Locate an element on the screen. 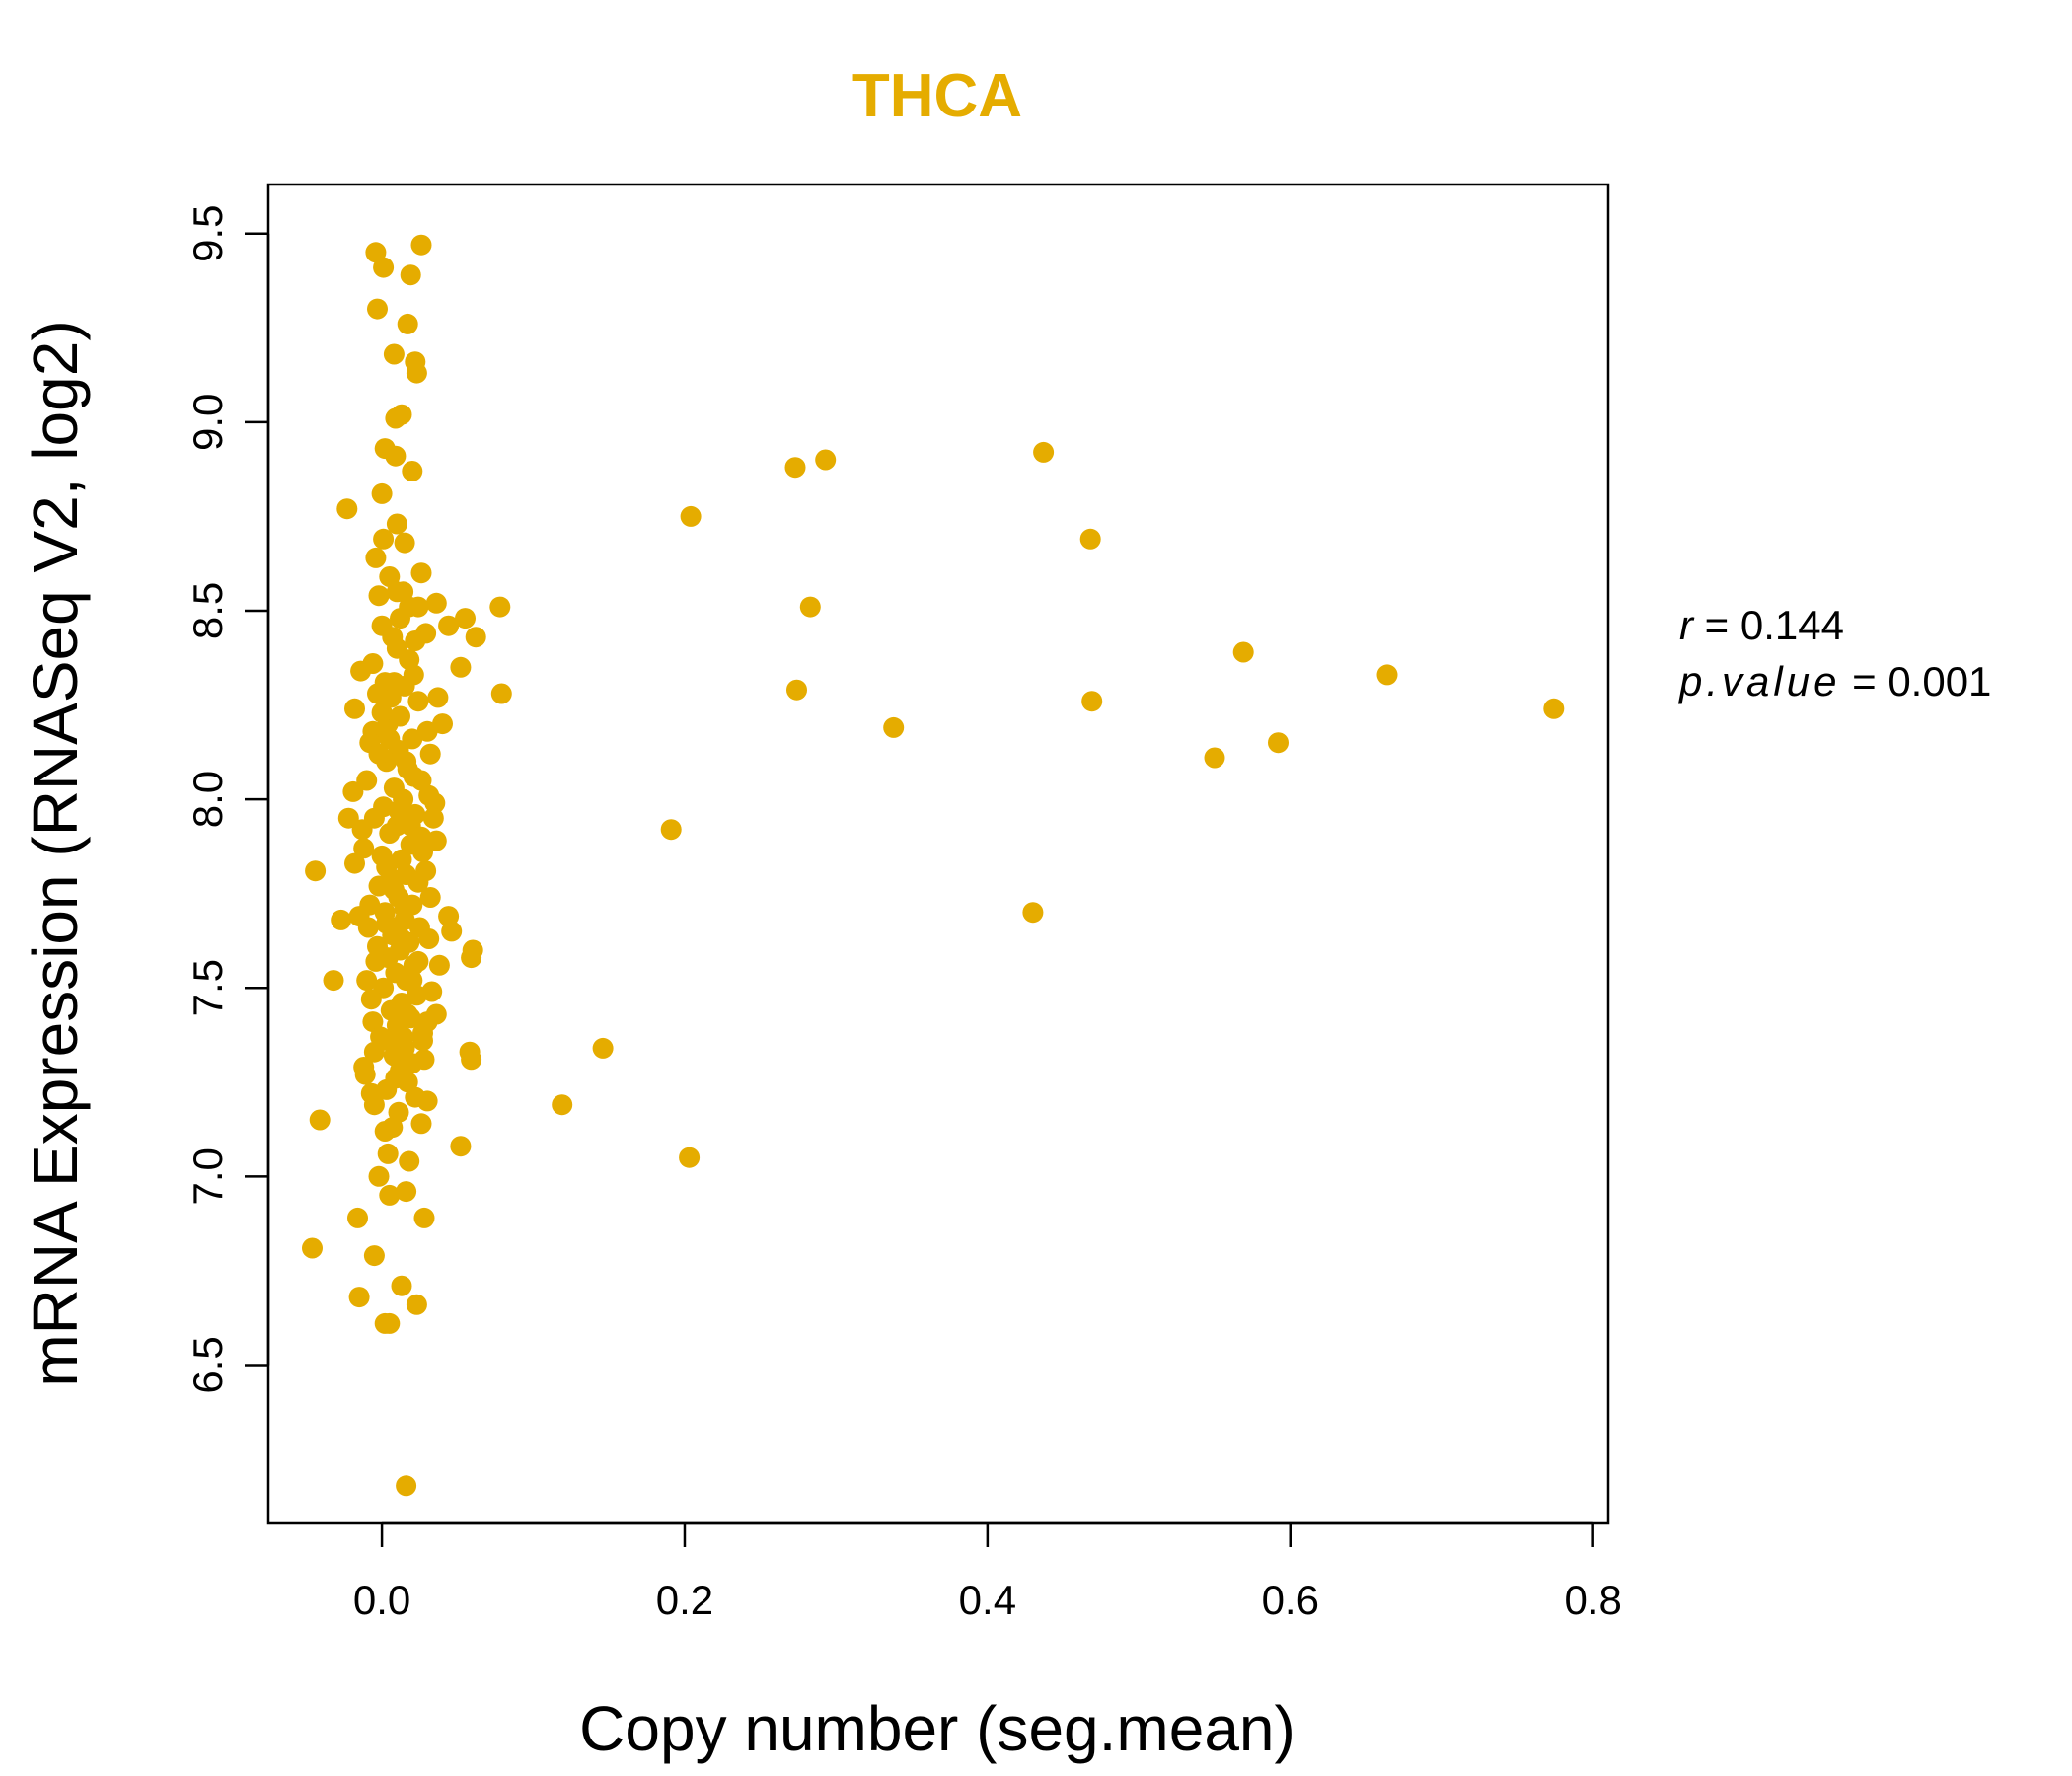  p-equals: = is located at coordinates (1870, 681).